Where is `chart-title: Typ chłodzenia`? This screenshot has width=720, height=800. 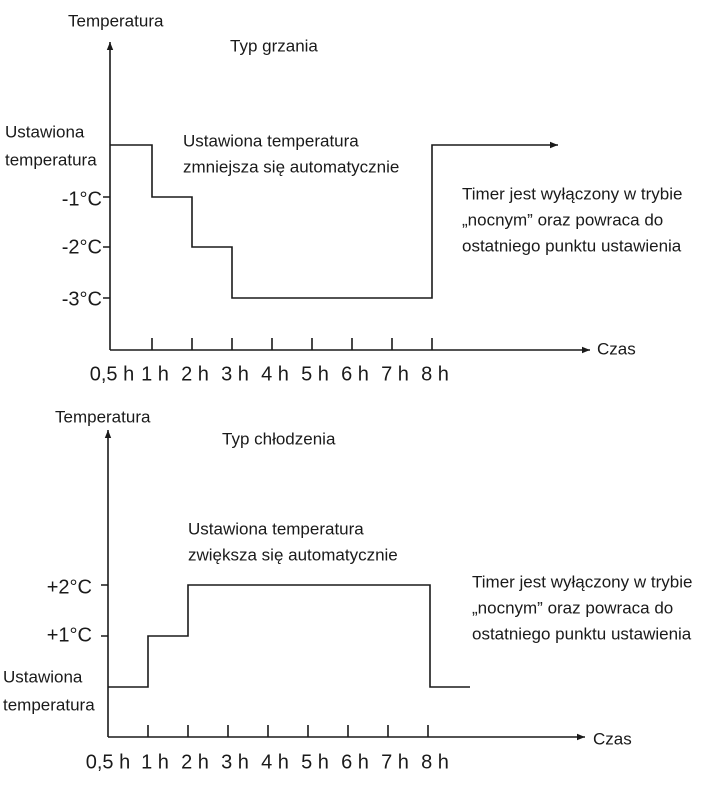 chart-title: Typ chłodzenia is located at coordinates (279, 438).